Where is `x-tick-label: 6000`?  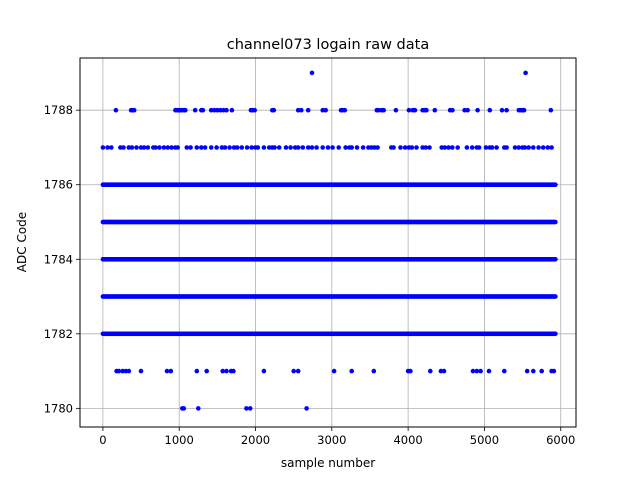 x-tick-label: 6000 is located at coordinates (560, 440).